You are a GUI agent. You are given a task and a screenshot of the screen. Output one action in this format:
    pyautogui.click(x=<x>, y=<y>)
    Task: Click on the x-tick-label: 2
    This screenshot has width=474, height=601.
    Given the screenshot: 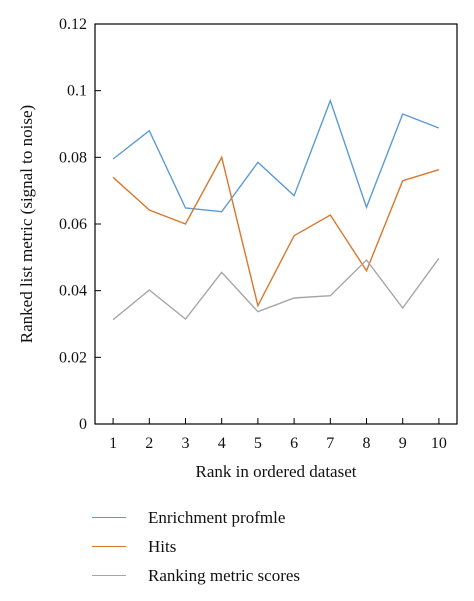 What is the action you would take?
    pyautogui.click(x=149, y=443)
    